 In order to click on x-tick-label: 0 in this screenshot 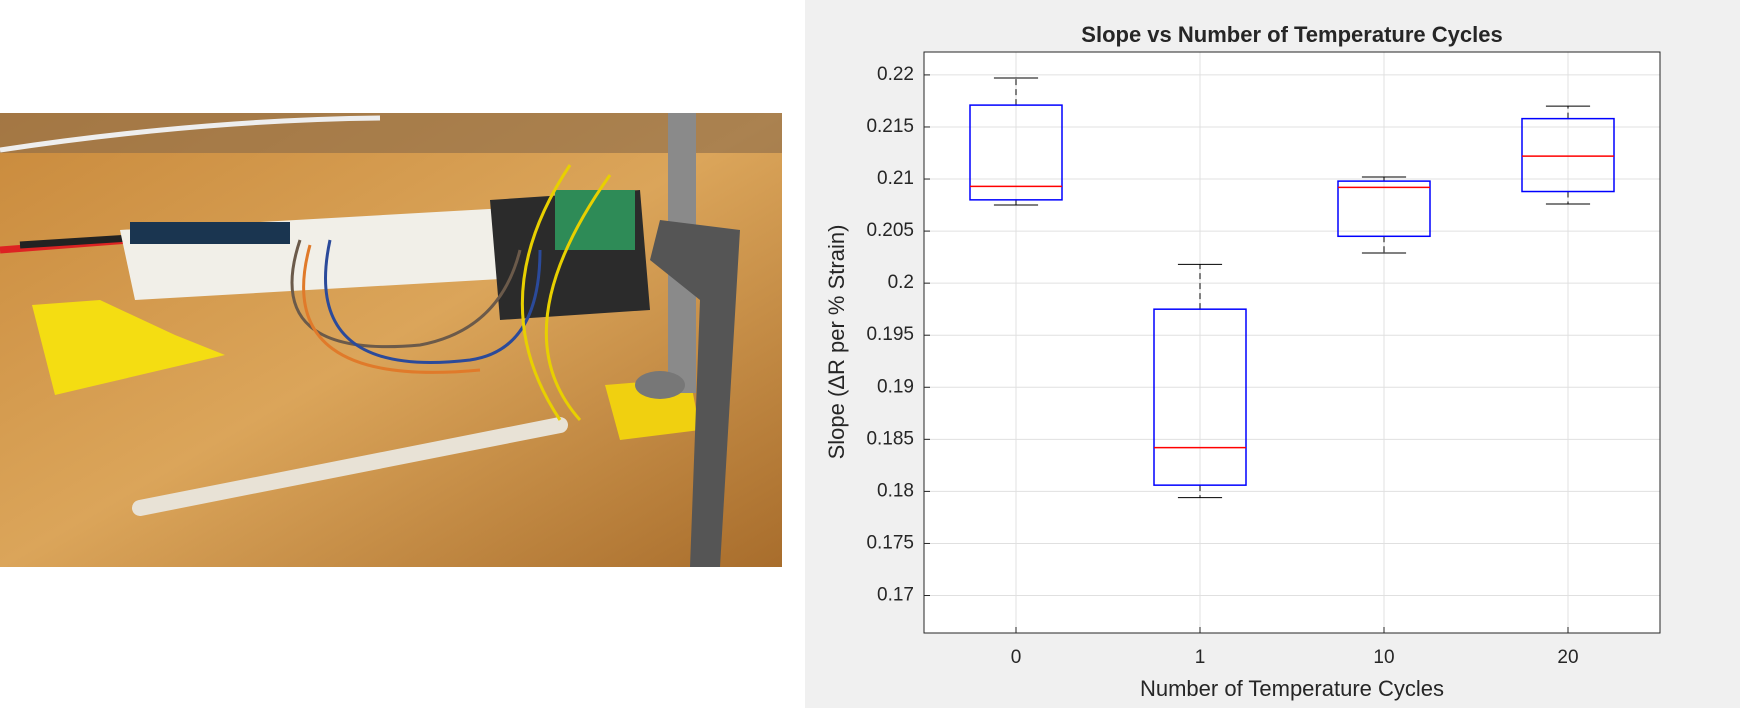, I will do `click(1016, 657)`.